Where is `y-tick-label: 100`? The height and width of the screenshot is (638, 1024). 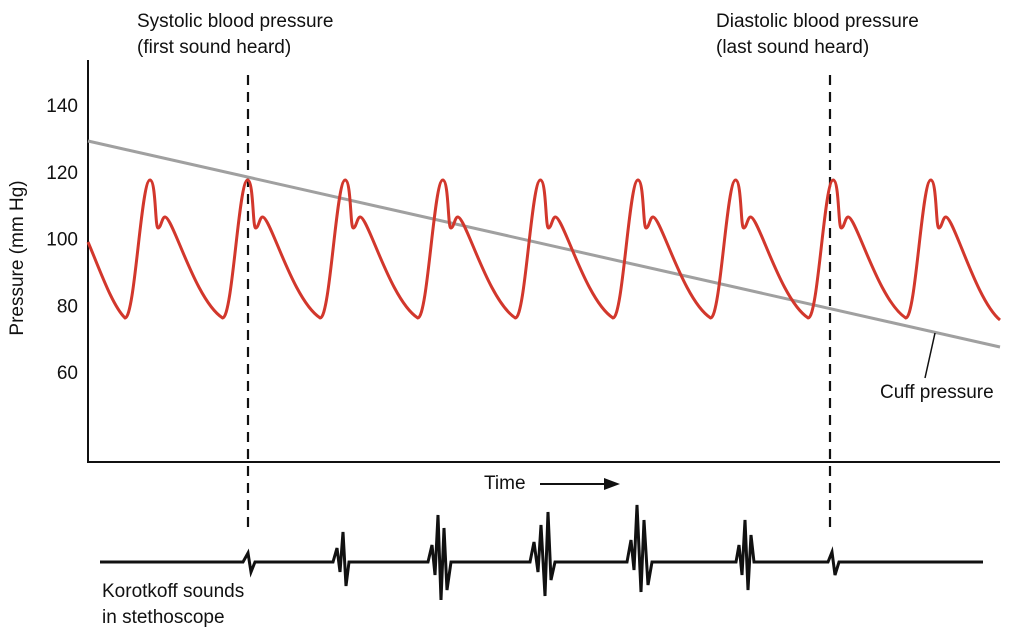 y-tick-label: 100 is located at coordinates (62, 240).